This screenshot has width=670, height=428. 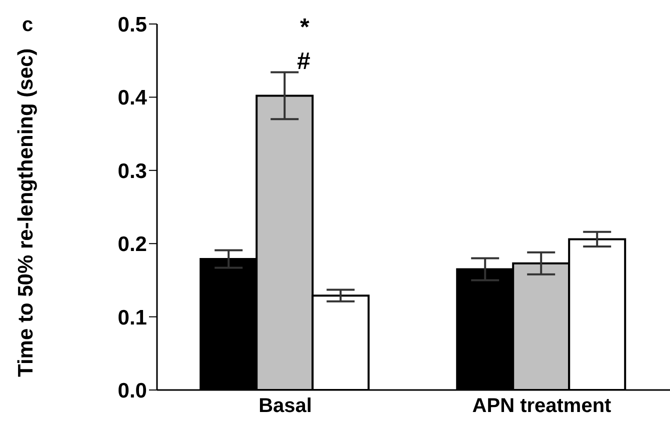 I want to click on y-tick-label: 0.0, so click(x=132, y=390).